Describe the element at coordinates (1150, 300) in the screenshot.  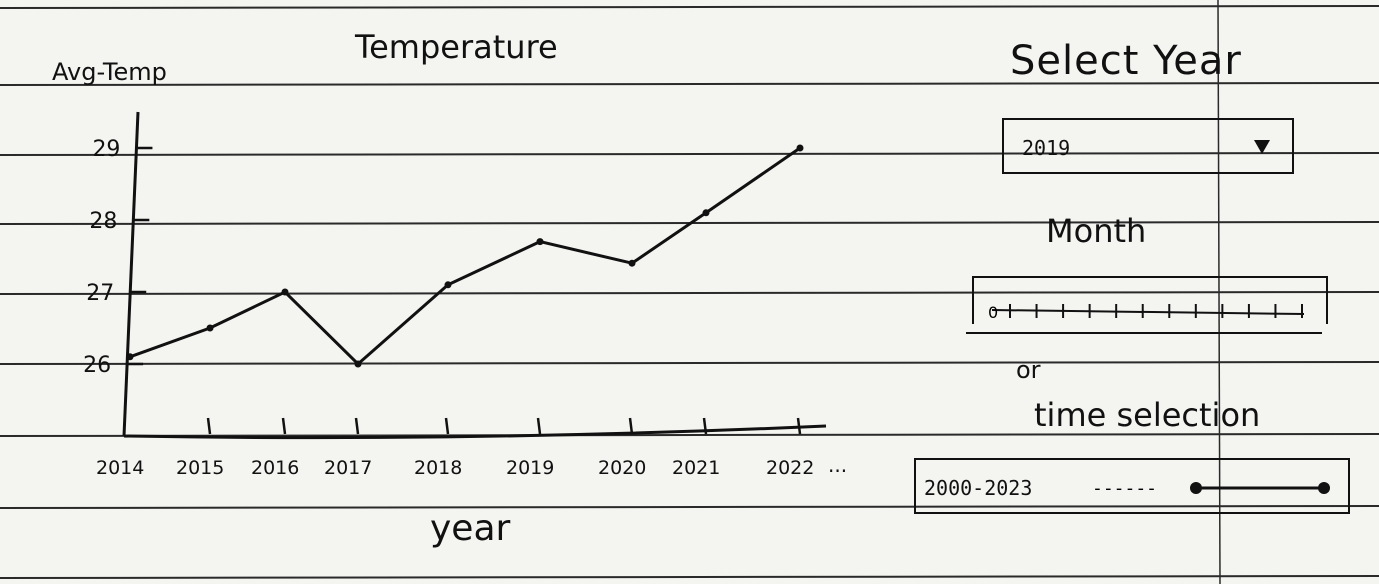
I see `month-slider: 0` at that location.